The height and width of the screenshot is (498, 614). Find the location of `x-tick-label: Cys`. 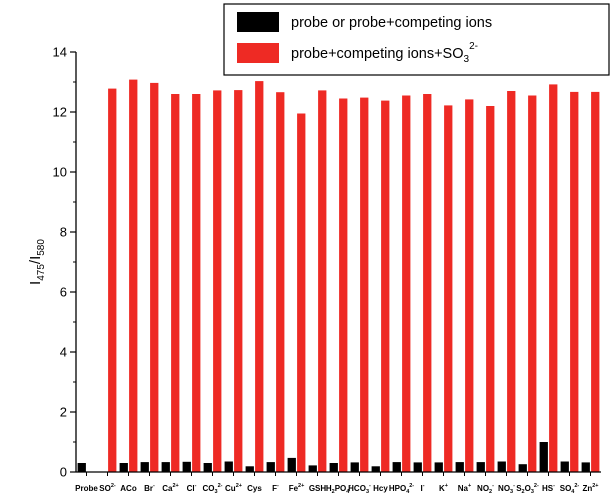

x-tick-label: Cys is located at coordinates (254, 488).